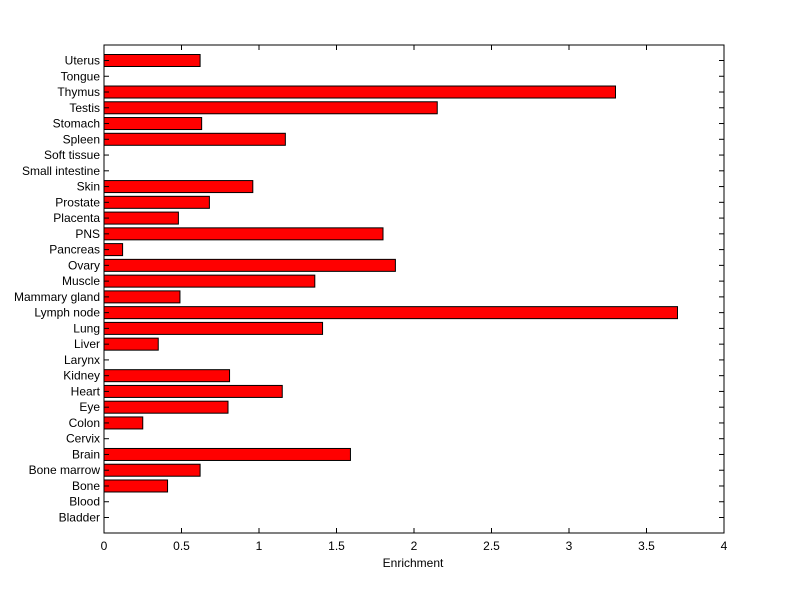 The width and height of the screenshot is (800, 599). What do you see at coordinates (724, 546) in the screenshot?
I see `x-tick-label-8: 4` at bounding box center [724, 546].